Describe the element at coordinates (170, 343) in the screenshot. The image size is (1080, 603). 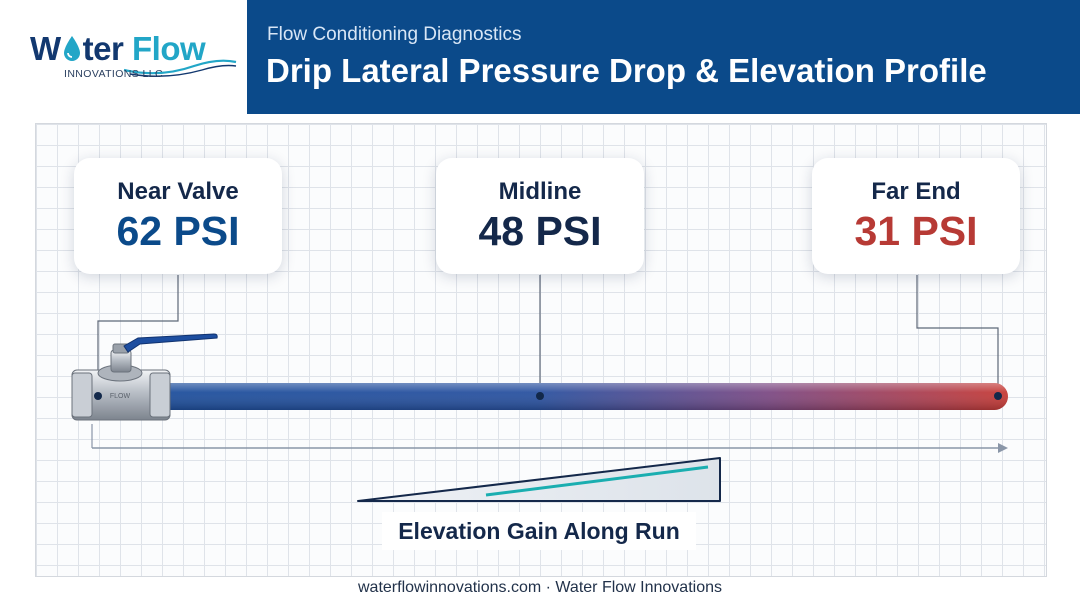
I see `valve-handle` at that location.